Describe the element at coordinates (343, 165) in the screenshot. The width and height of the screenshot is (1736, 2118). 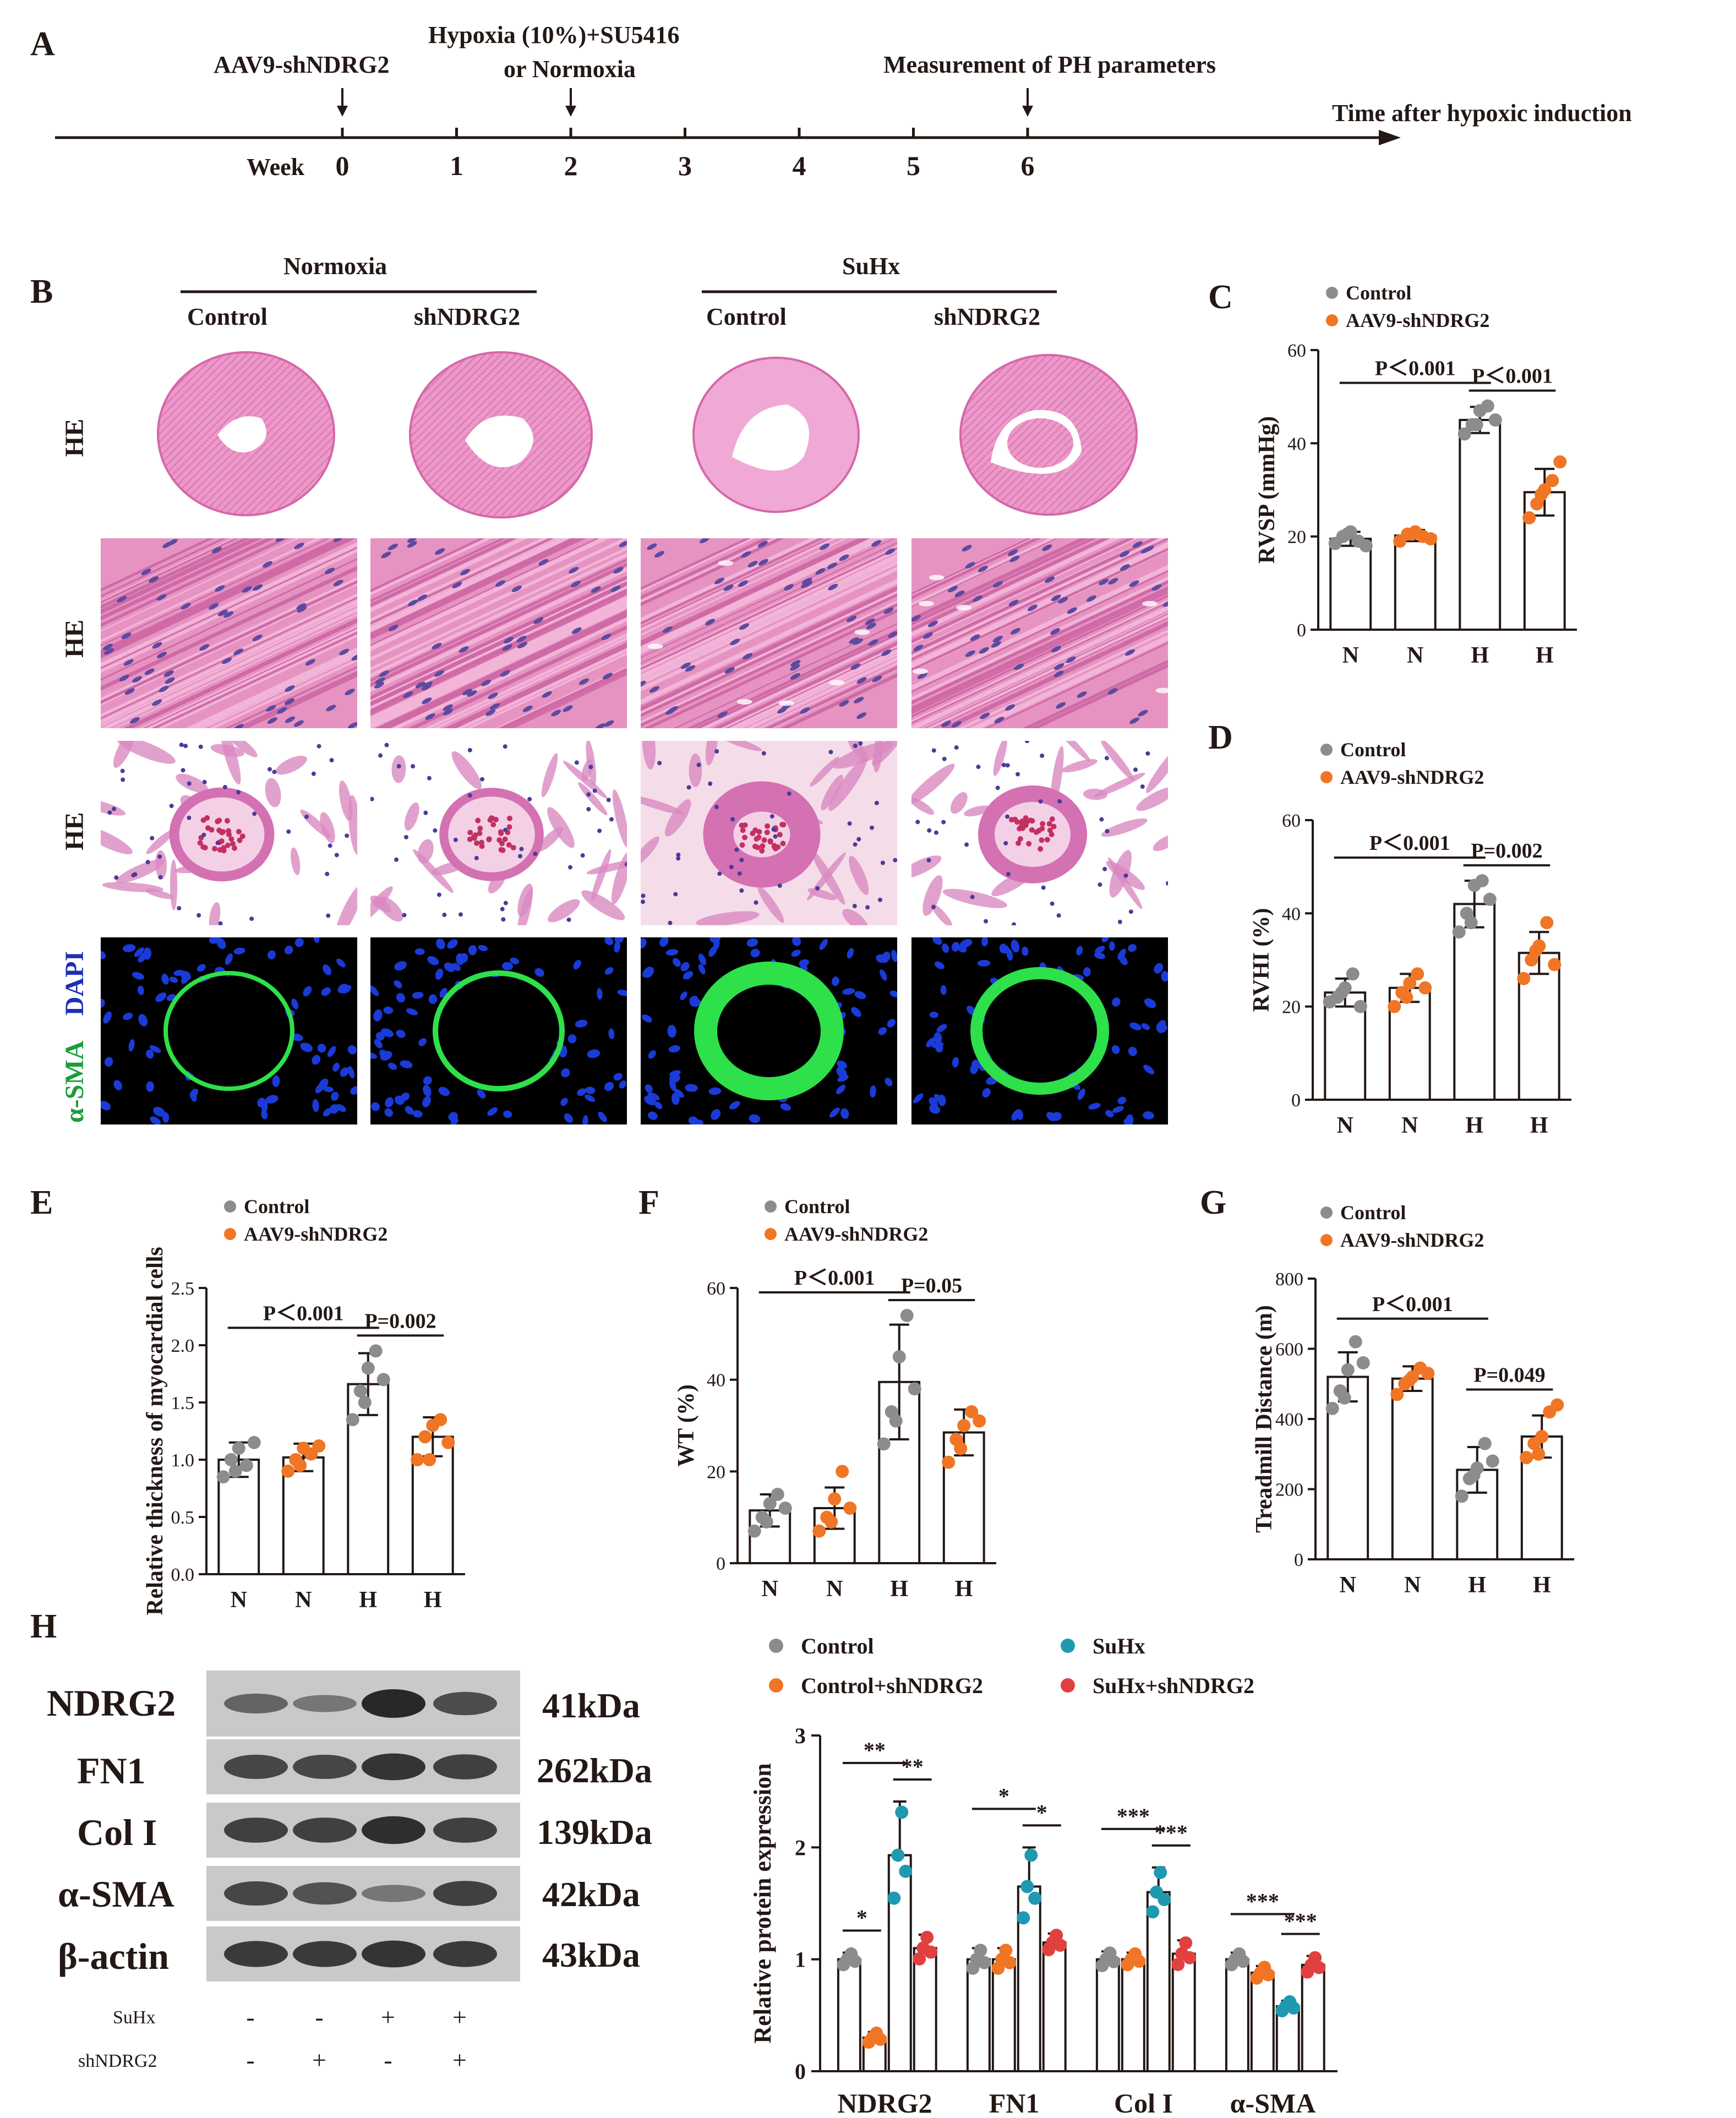
I see `week-label-0: 0` at that location.